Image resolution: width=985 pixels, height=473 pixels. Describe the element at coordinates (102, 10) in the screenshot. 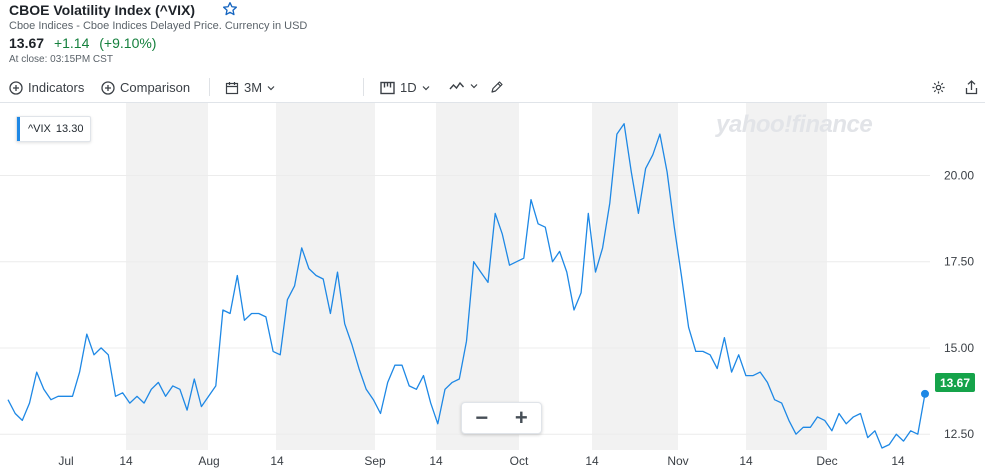

I see `page-title: CBOE Volatility Index (^VIX)` at that location.